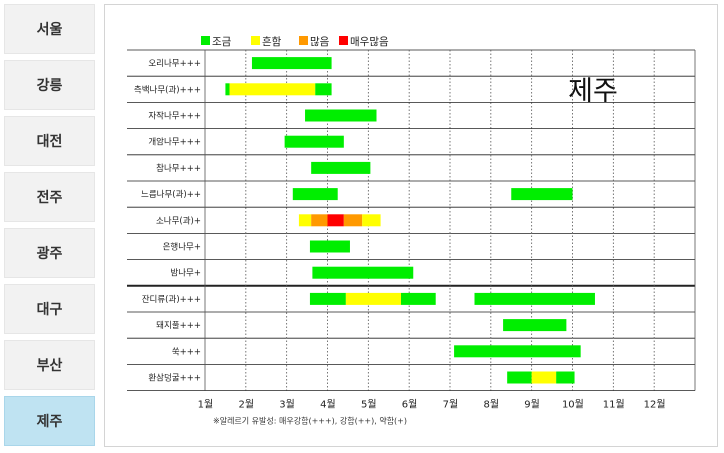 This screenshot has width=724, height=453. Describe the element at coordinates (174, 142) in the screenshot. I see `plant-label: 개암나무+++` at that location.